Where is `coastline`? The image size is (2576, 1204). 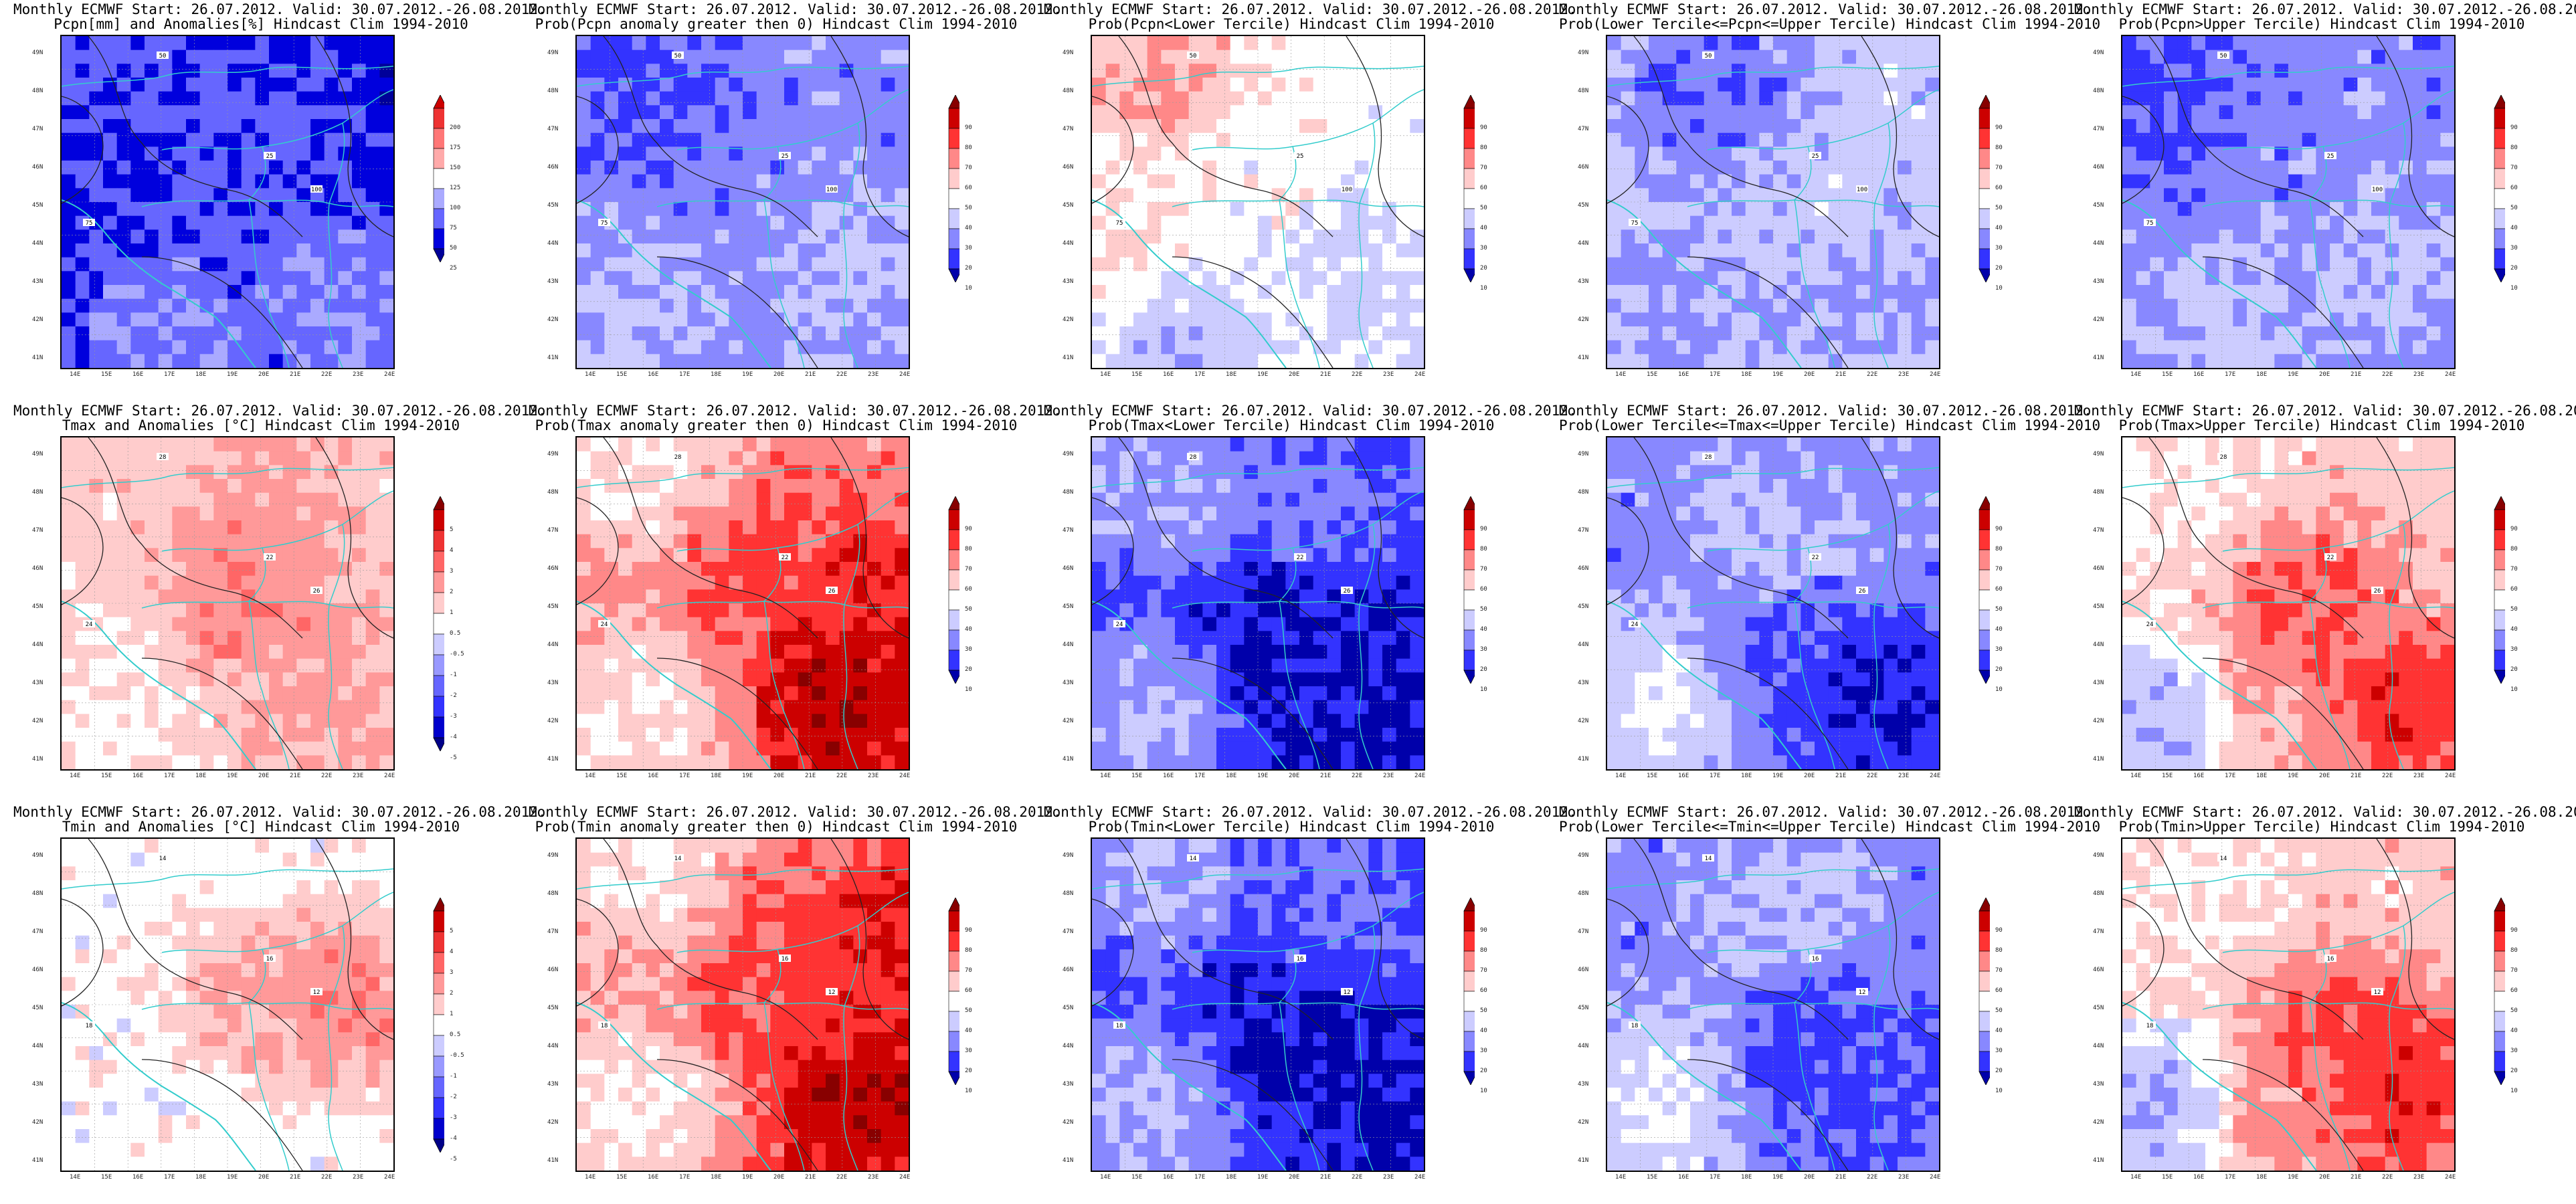 coastline is located at coordinates (1189, 283).